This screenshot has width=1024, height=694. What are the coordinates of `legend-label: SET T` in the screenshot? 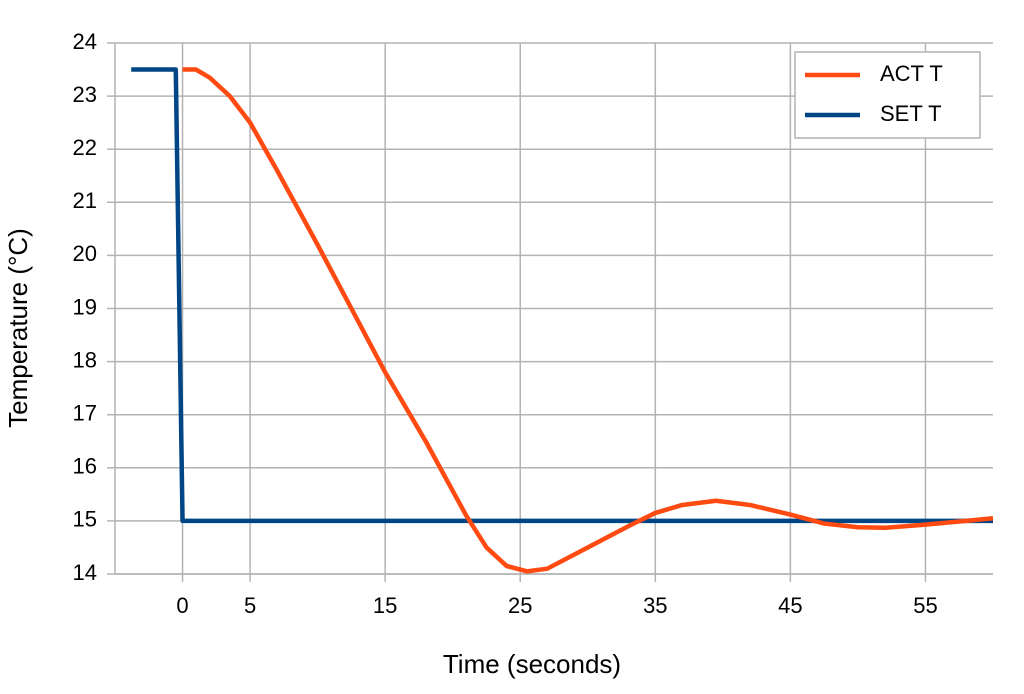 It's located at (911, 113).